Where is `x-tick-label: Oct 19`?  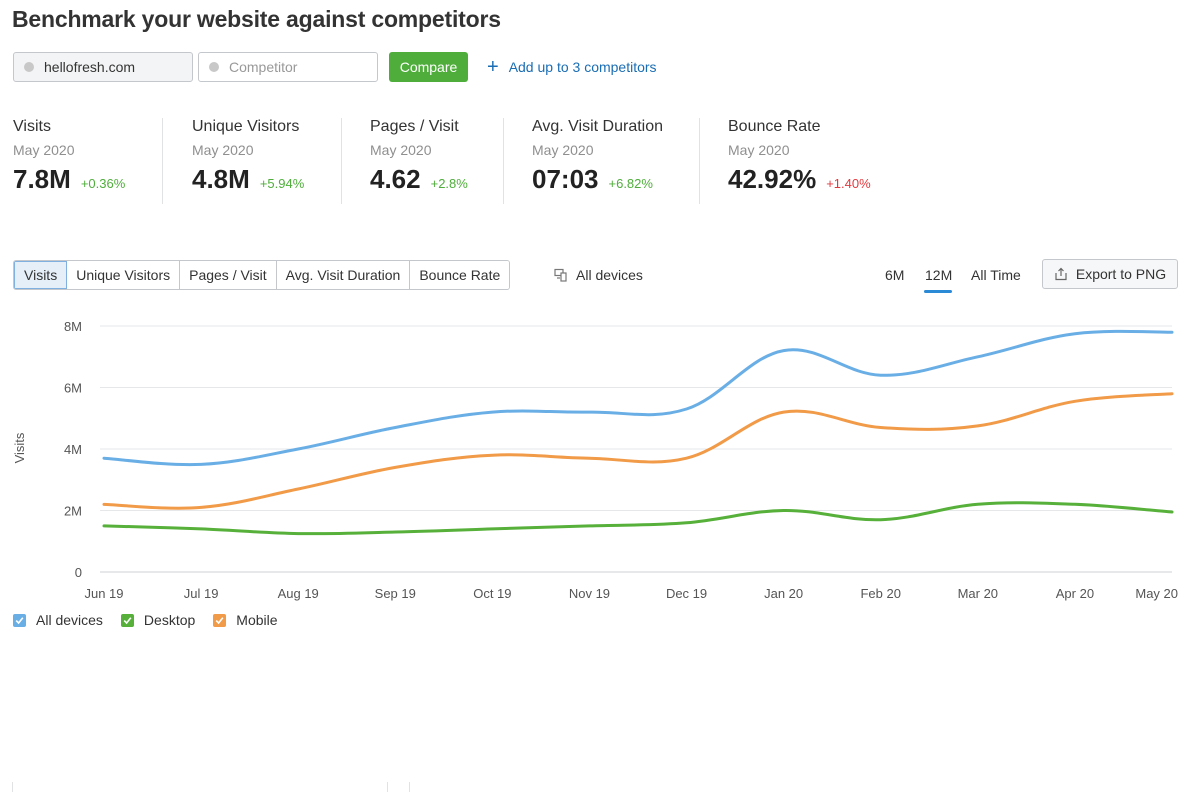
x-tick-label: Oct 19 is located at coordinates (492, 593).